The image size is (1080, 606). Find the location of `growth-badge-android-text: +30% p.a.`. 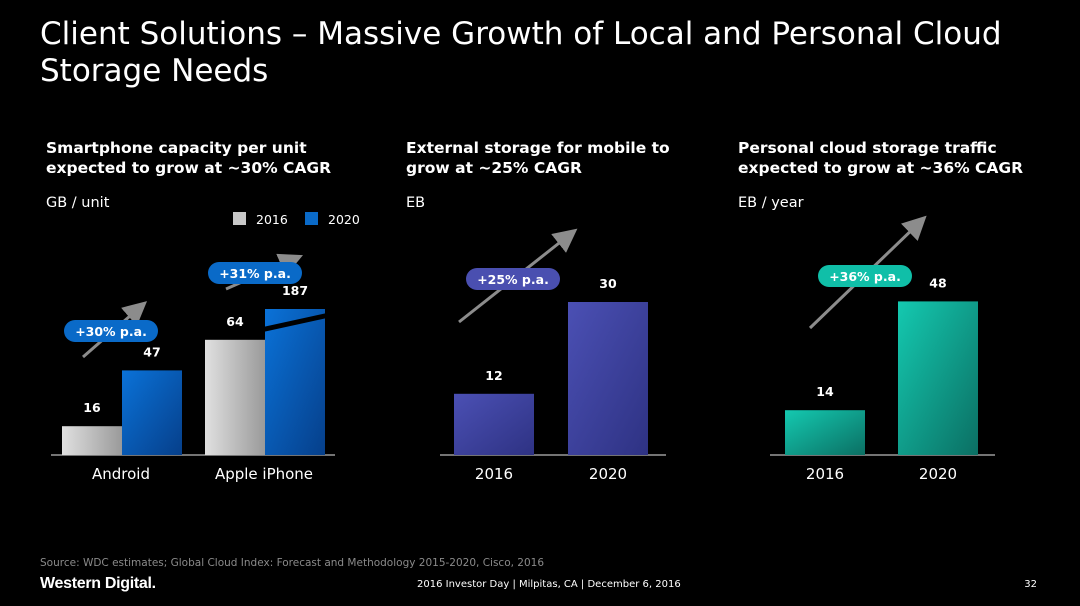

growth-badge-android-text: +30% p.a. is located at coordinates (111, 331).